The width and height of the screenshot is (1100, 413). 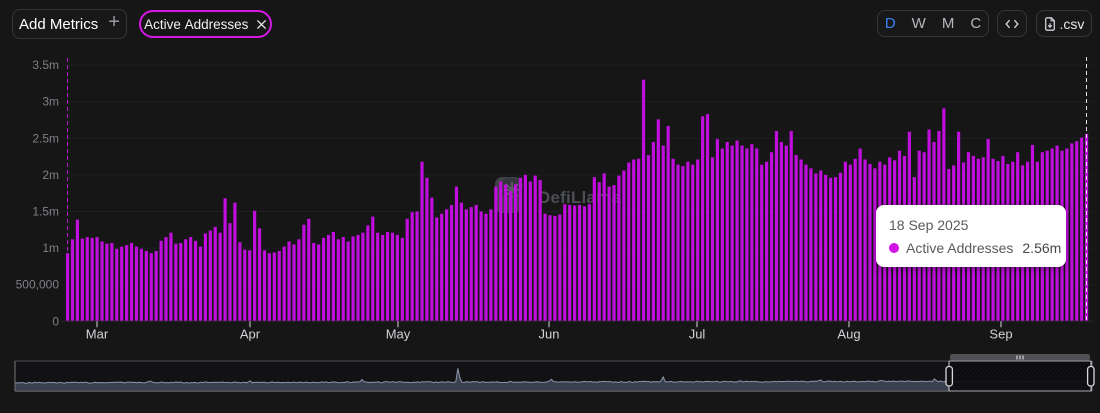 I want to click on svg-text: 2m, so click(x=50, y=175).